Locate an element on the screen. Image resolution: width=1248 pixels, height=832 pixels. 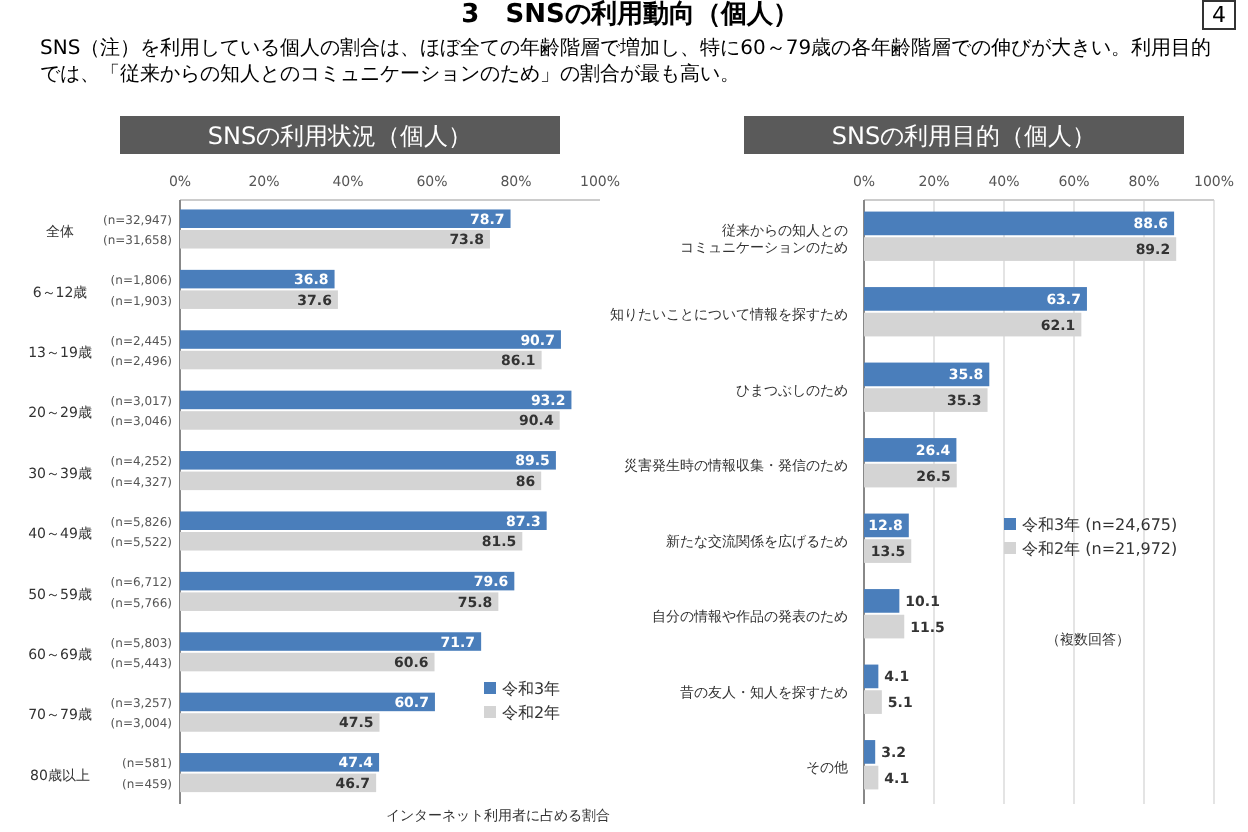
text: 4 is located at coordinates (1219, 15).